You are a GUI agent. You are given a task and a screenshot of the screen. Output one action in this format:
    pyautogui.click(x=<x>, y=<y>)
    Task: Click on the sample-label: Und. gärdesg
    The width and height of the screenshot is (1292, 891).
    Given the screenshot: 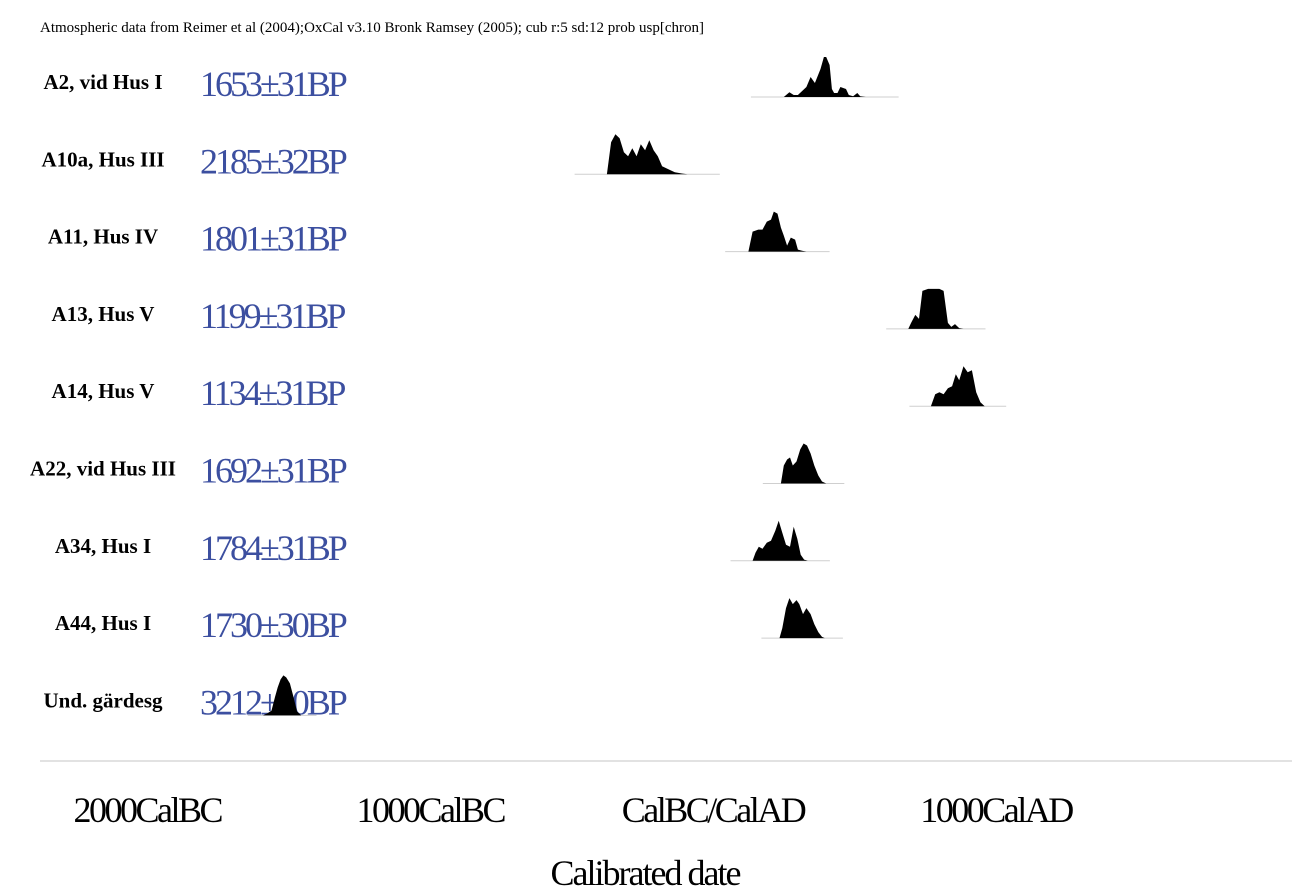 What is the action you would take?
    pyautogui.click(x=103, y=700)
    